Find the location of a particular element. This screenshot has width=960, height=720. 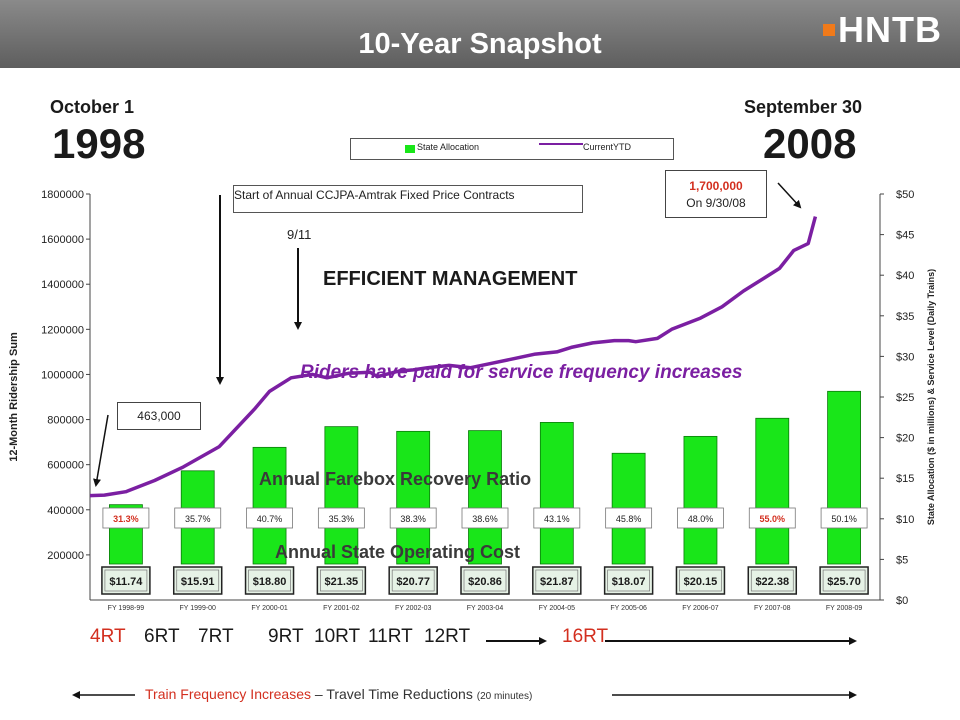

farebox-label: 43.1% is located at coordinates (557, 519).